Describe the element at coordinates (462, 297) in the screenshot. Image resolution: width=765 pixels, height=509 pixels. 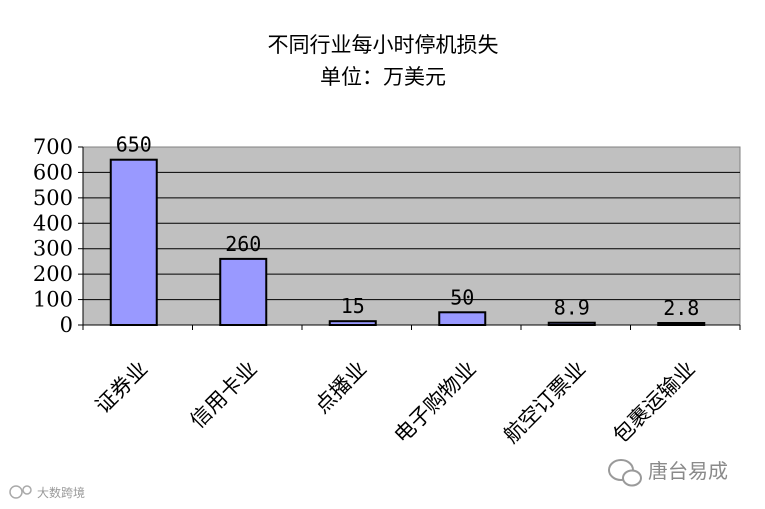
I see `data-label: 50` at that location.